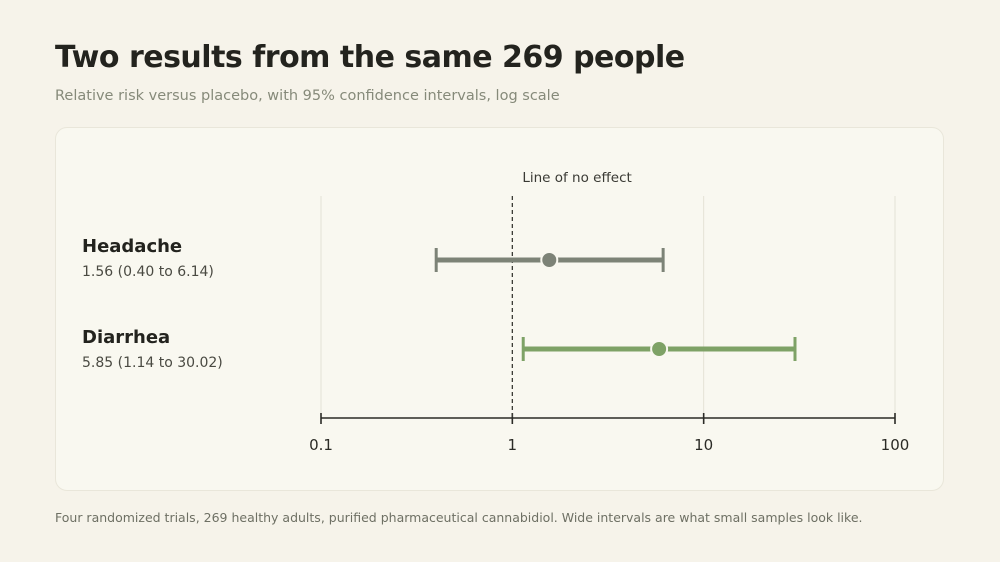 The height and width of the screenshot is (562, 1000). Describe the element at coordinates (513, 445) in the screenshot. I see `x-tick-label-1: 1` at that location.